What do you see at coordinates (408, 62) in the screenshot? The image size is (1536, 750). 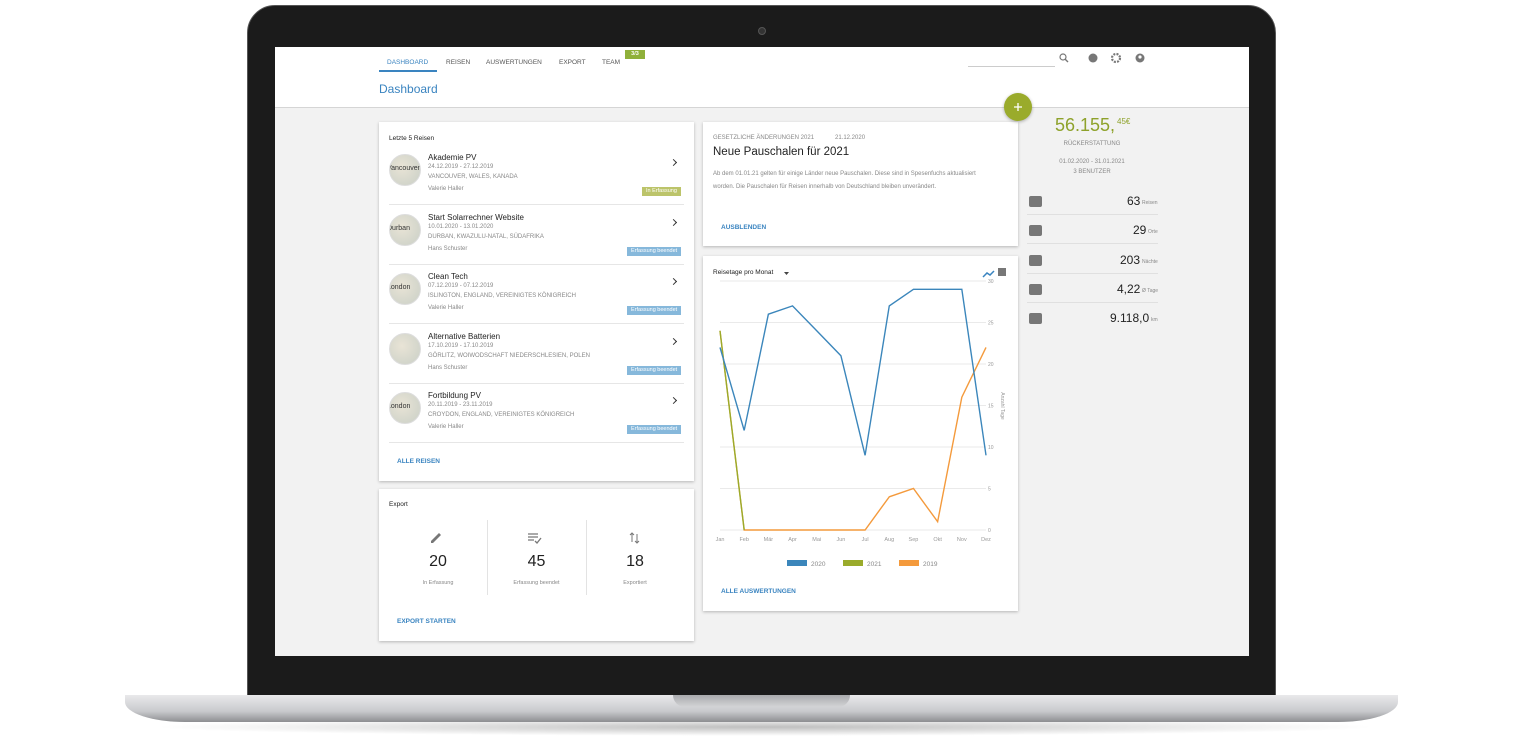 I see `nav-tab: DASHBOARD` at bounding box center [408, 62].